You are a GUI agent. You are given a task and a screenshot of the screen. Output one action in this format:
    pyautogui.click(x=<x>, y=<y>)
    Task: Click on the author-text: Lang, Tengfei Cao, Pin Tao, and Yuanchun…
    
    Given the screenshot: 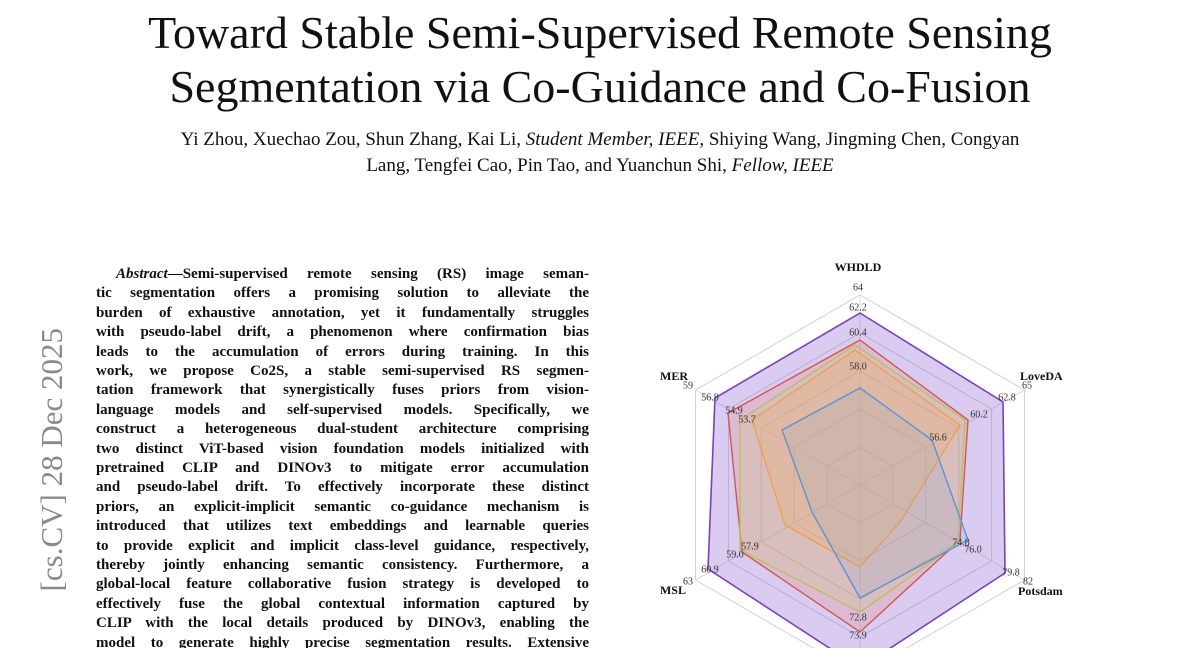 What is the action you would take?
    pyautogui.click(x=549, y=165)
    